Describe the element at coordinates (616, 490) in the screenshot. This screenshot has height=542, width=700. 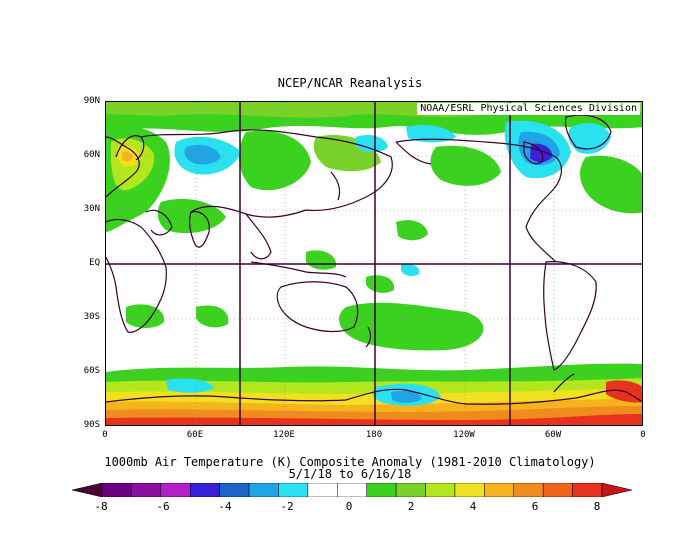
I see `colorbar-high-arrow` at that location.